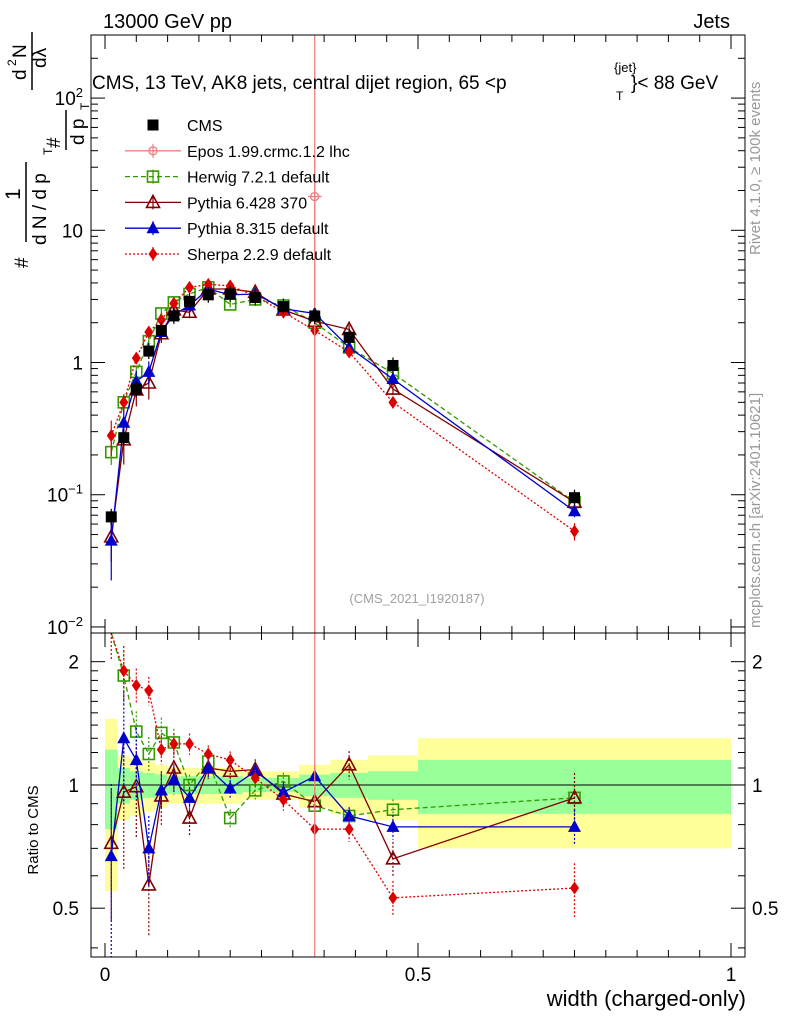 This screenshot has height=1024, width=786. I want to click on x-tick-label: 0, so click(105, 975).